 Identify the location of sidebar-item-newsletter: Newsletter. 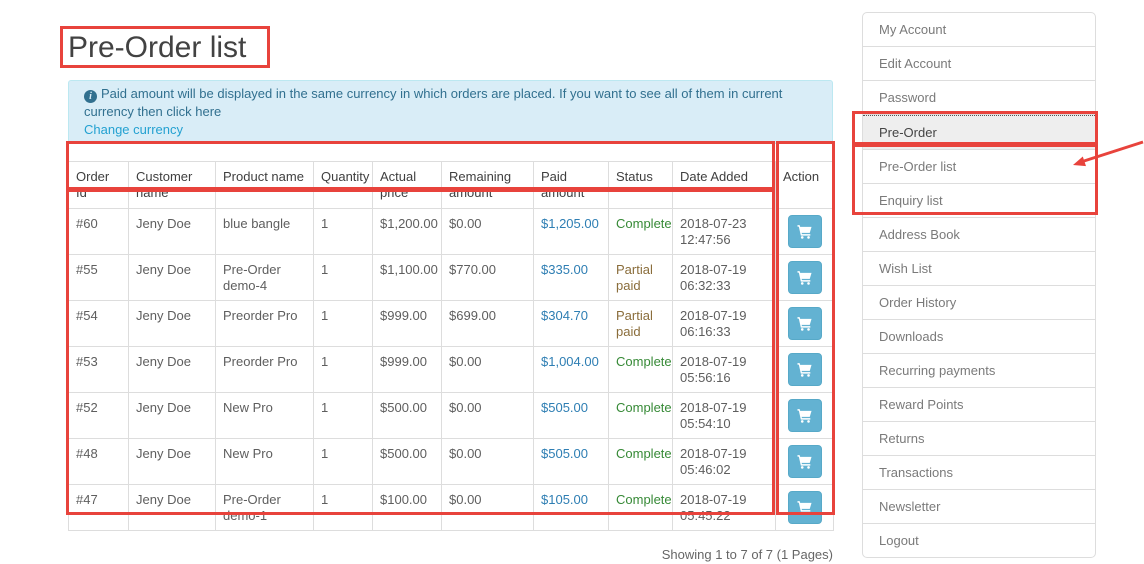
(979, 507).